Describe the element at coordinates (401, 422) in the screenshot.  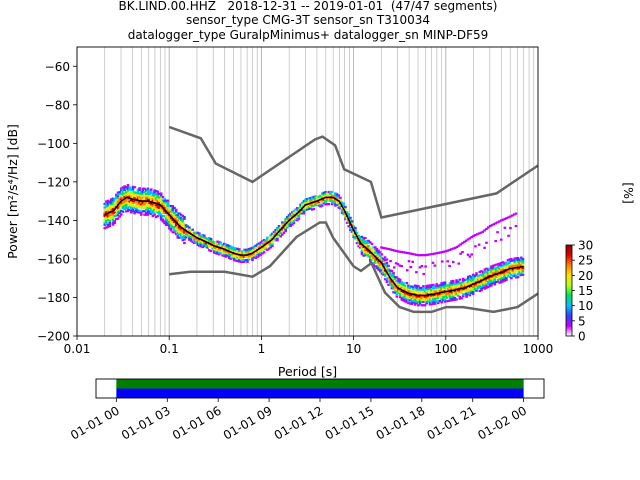
I see `coverage-tick-label: 01-01 18` at that location.